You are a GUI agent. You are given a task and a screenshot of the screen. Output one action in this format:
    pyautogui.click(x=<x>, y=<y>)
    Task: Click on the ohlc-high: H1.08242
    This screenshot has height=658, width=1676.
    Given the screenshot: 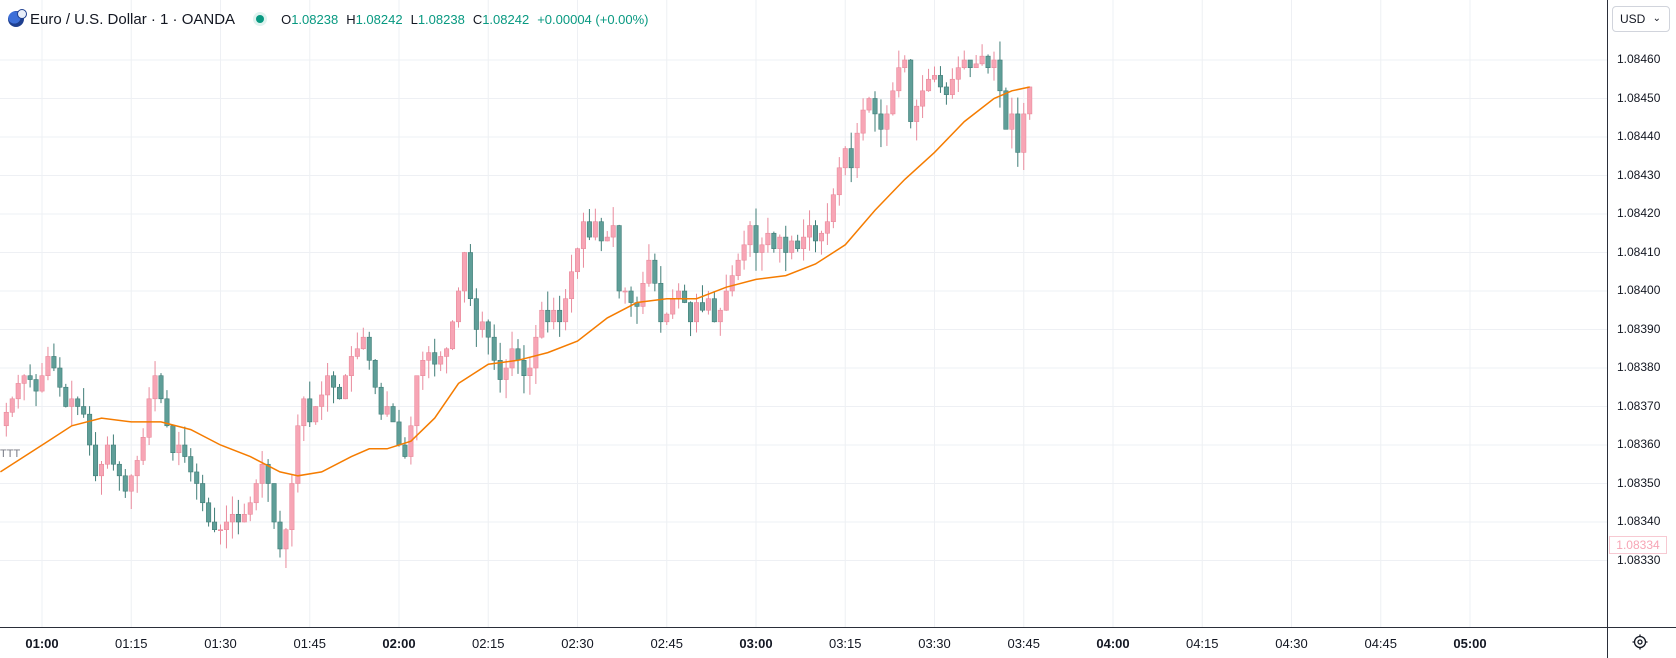 What is the action you would take?
    pyautogui.click(x=374, y=19)
    